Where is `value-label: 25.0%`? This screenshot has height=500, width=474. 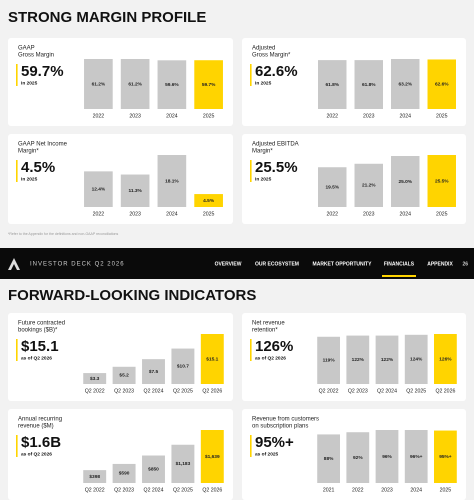
value-label: 25.0% is located at coordinates (405, 182).